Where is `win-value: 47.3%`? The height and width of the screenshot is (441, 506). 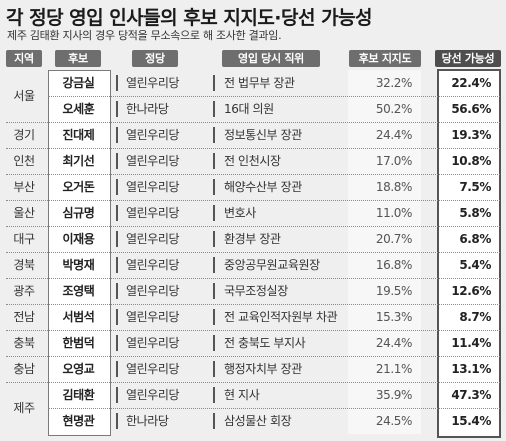 win-value: 47.3% is located at coordinates (471, 395).